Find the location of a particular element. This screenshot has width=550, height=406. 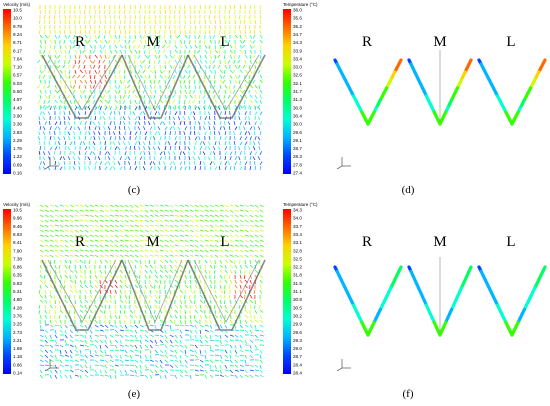

colorbar-tick: 5.83 is located at coordinates (17, 283).